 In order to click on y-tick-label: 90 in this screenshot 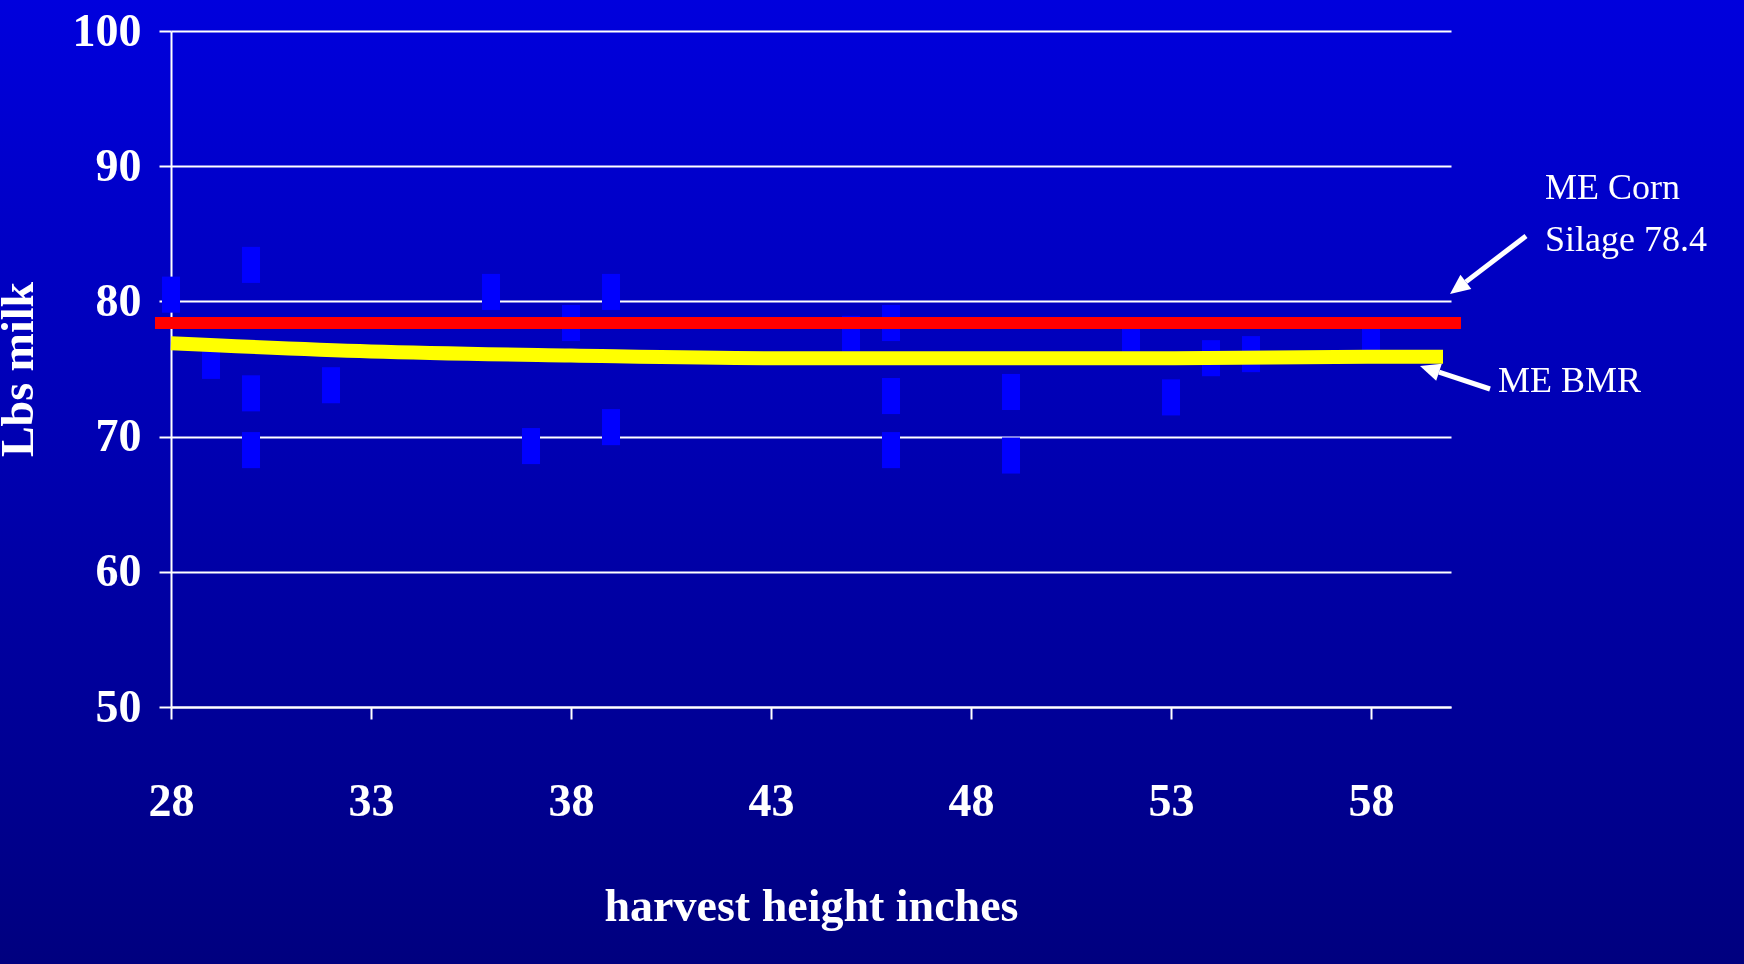, I will do `click(118, 165)`.